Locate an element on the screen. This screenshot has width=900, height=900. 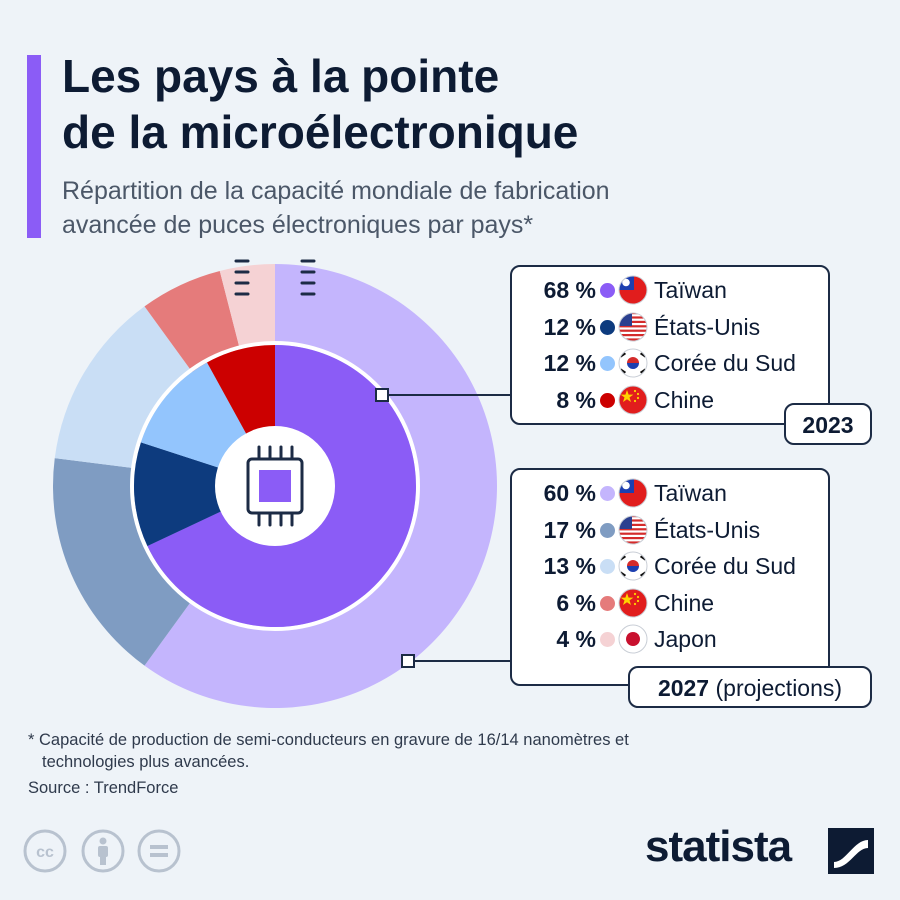
connector-2023 is located at coordinates (442, 395).